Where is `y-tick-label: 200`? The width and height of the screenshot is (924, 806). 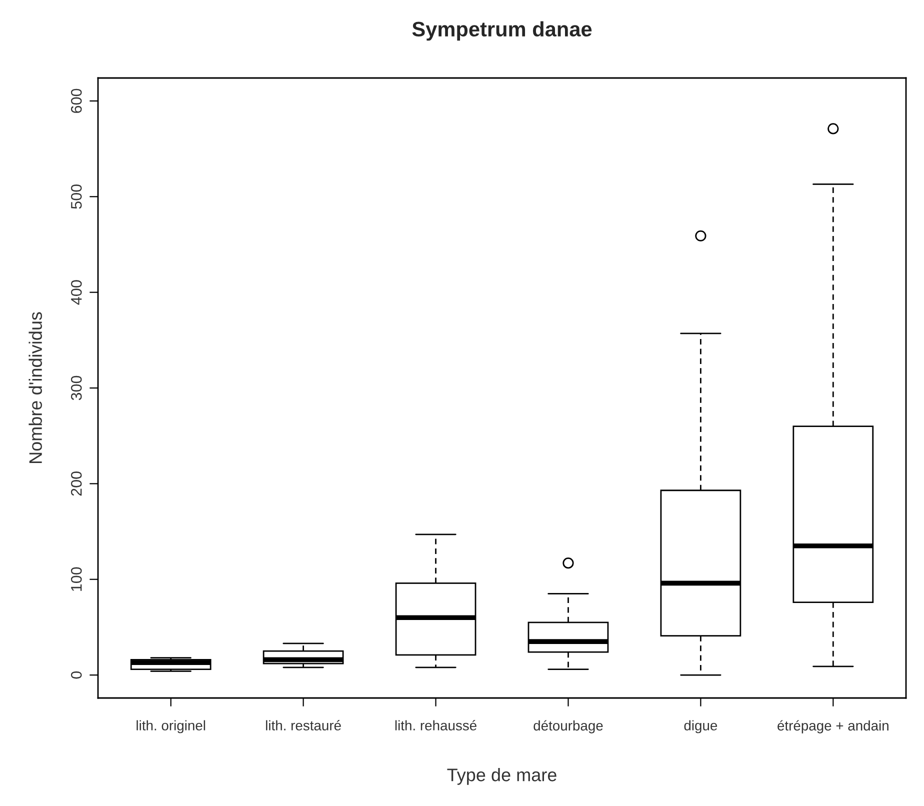 y-tick-label: 200 is located at coordinates (76, 484).